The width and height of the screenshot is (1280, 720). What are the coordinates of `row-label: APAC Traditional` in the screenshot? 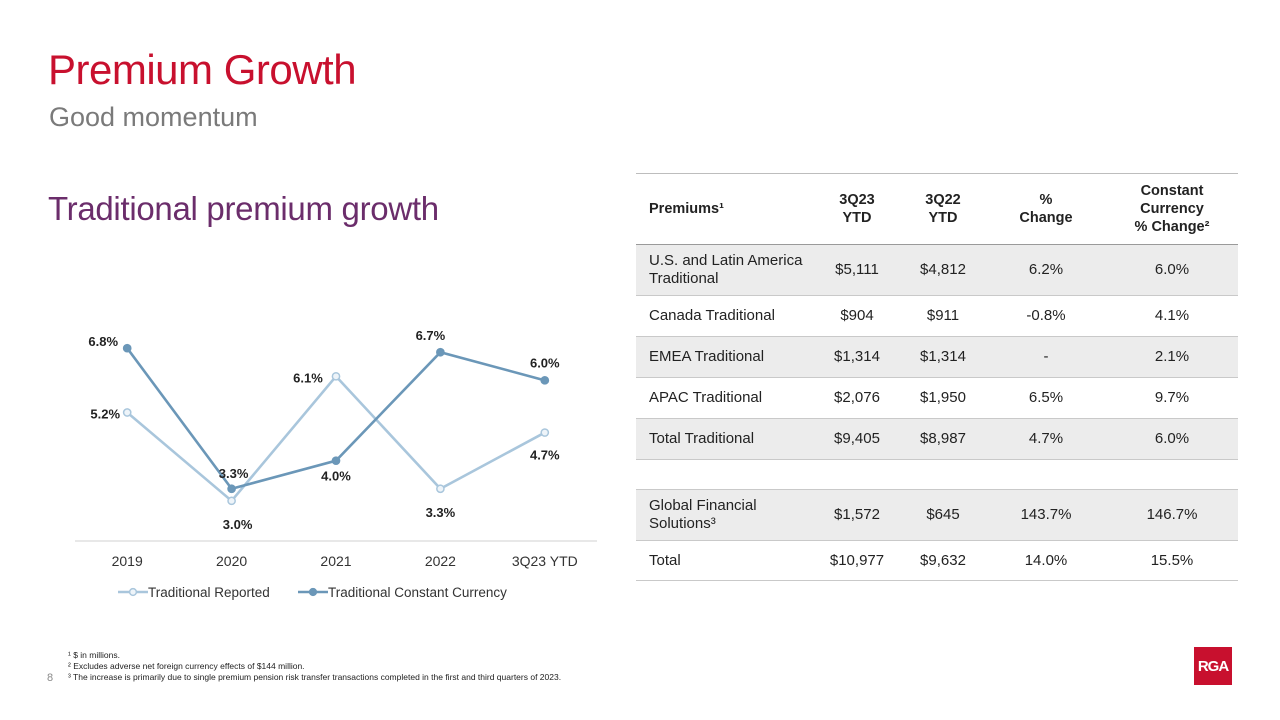 It's located at (725, 398).